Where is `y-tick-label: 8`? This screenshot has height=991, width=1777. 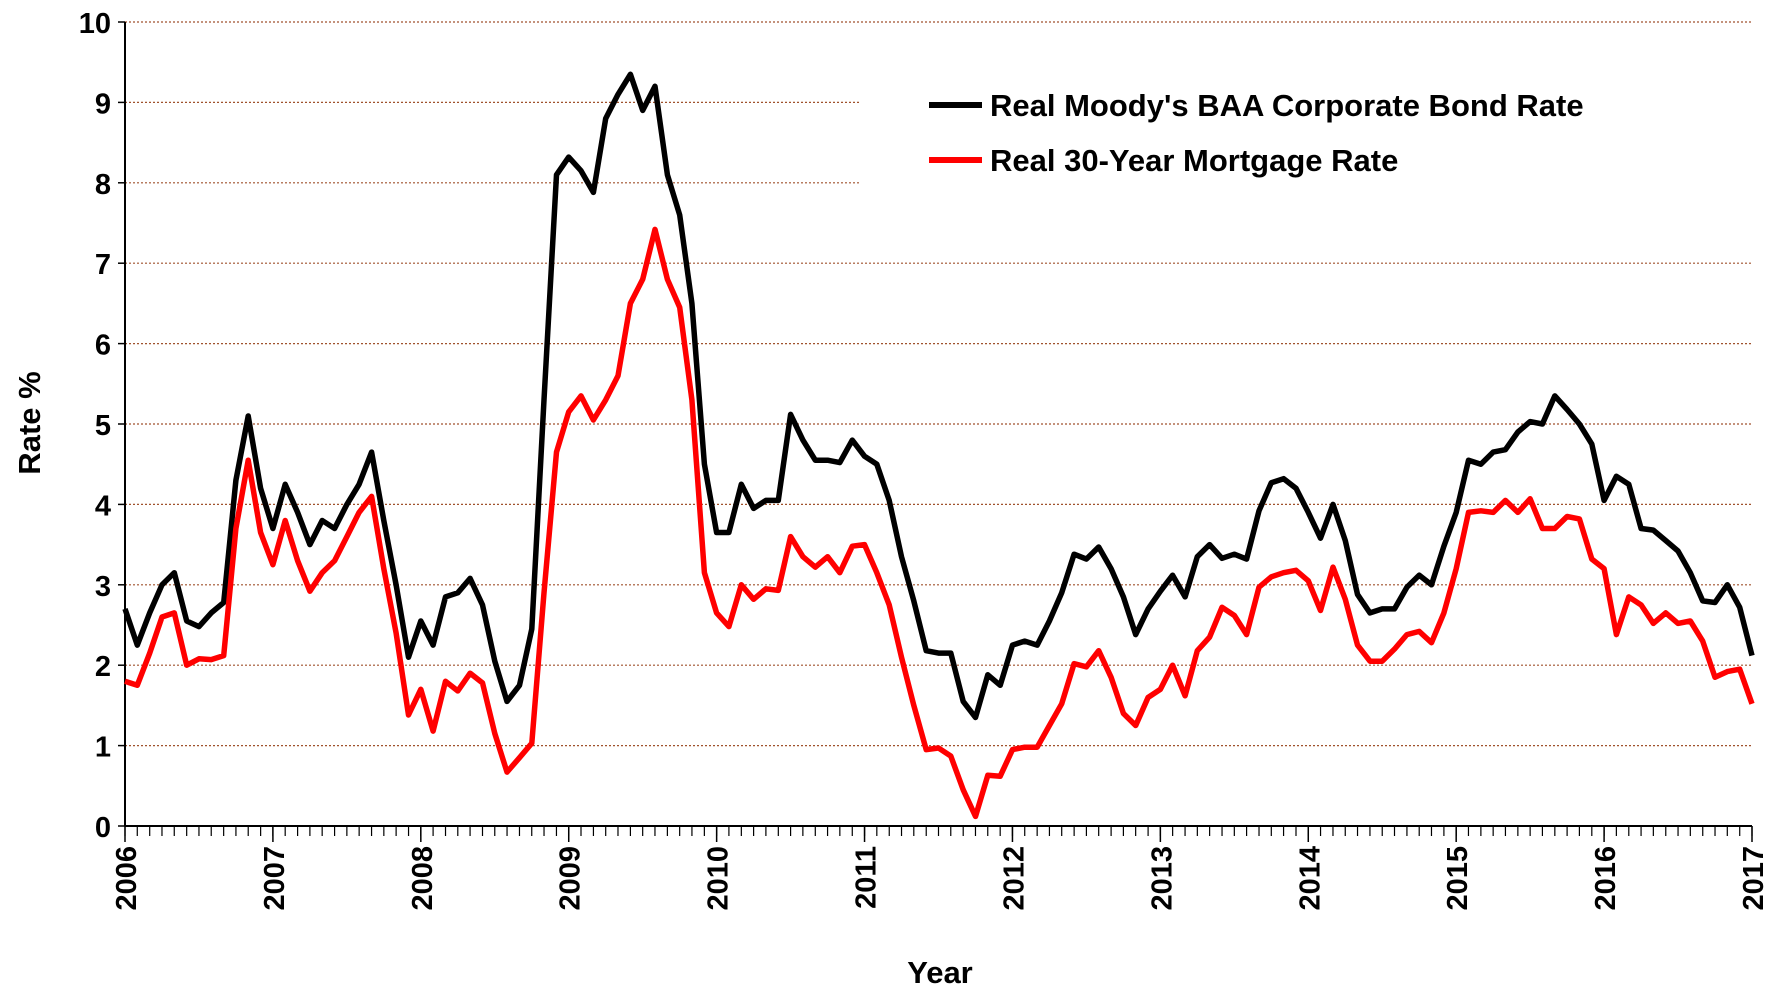
y-tick-label: 8 is located at coordinates (103, 185).